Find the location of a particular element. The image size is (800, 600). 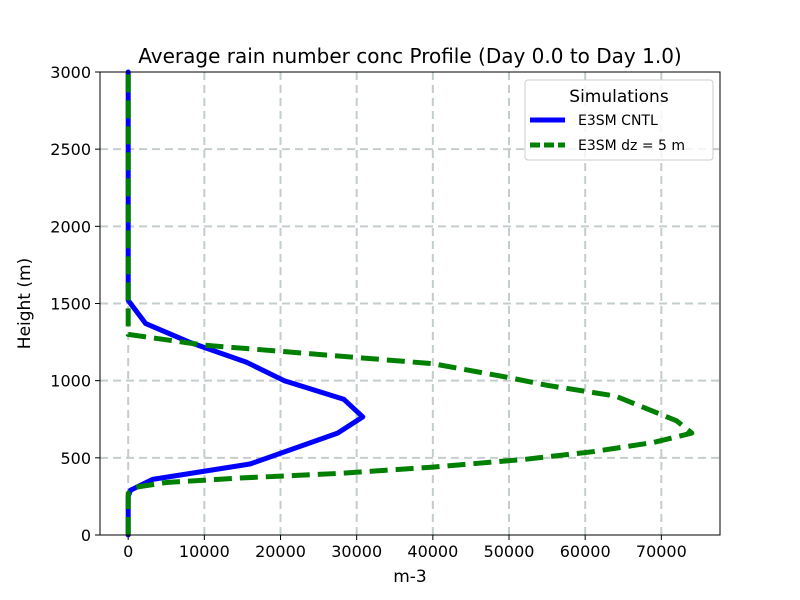

x-tick-label: 40000 is located at coordinates (432, 551).